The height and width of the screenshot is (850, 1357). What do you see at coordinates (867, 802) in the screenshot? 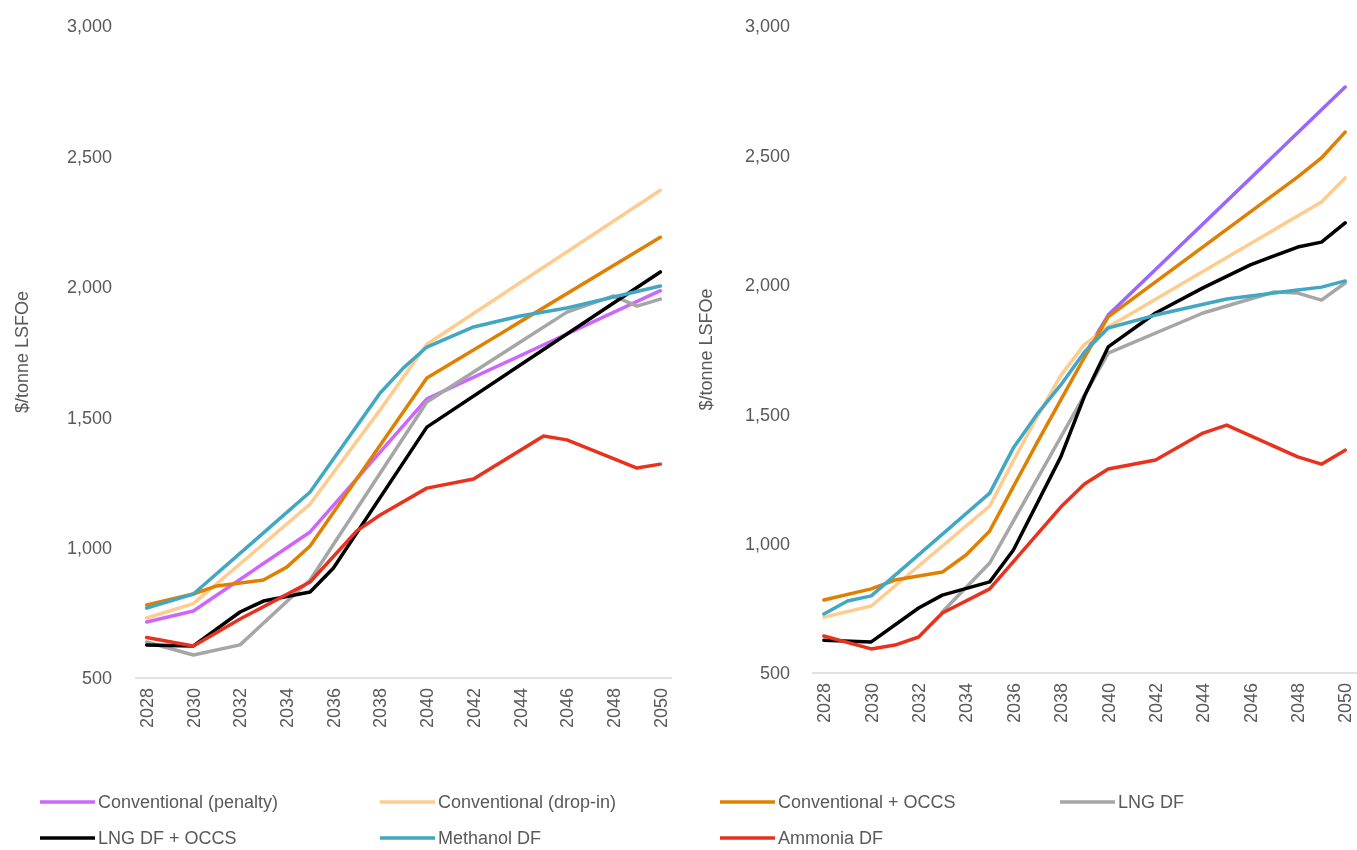
I see `legend-label: Conventional + OCCS` at bounding box center [867, 802].